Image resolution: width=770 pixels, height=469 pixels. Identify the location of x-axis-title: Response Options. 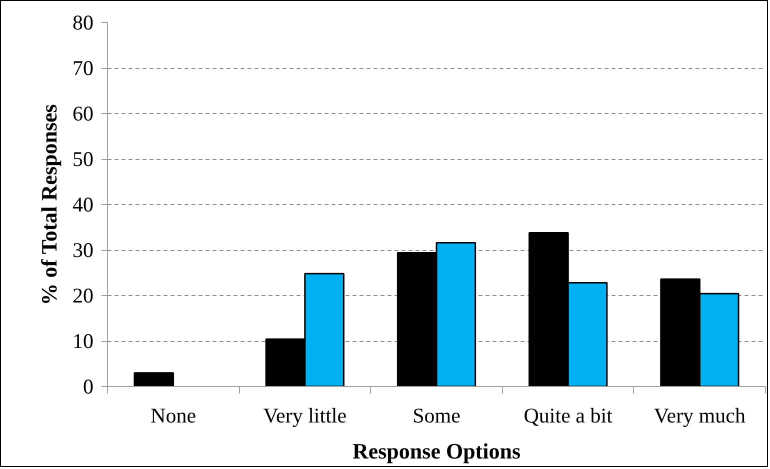
(436, 451).